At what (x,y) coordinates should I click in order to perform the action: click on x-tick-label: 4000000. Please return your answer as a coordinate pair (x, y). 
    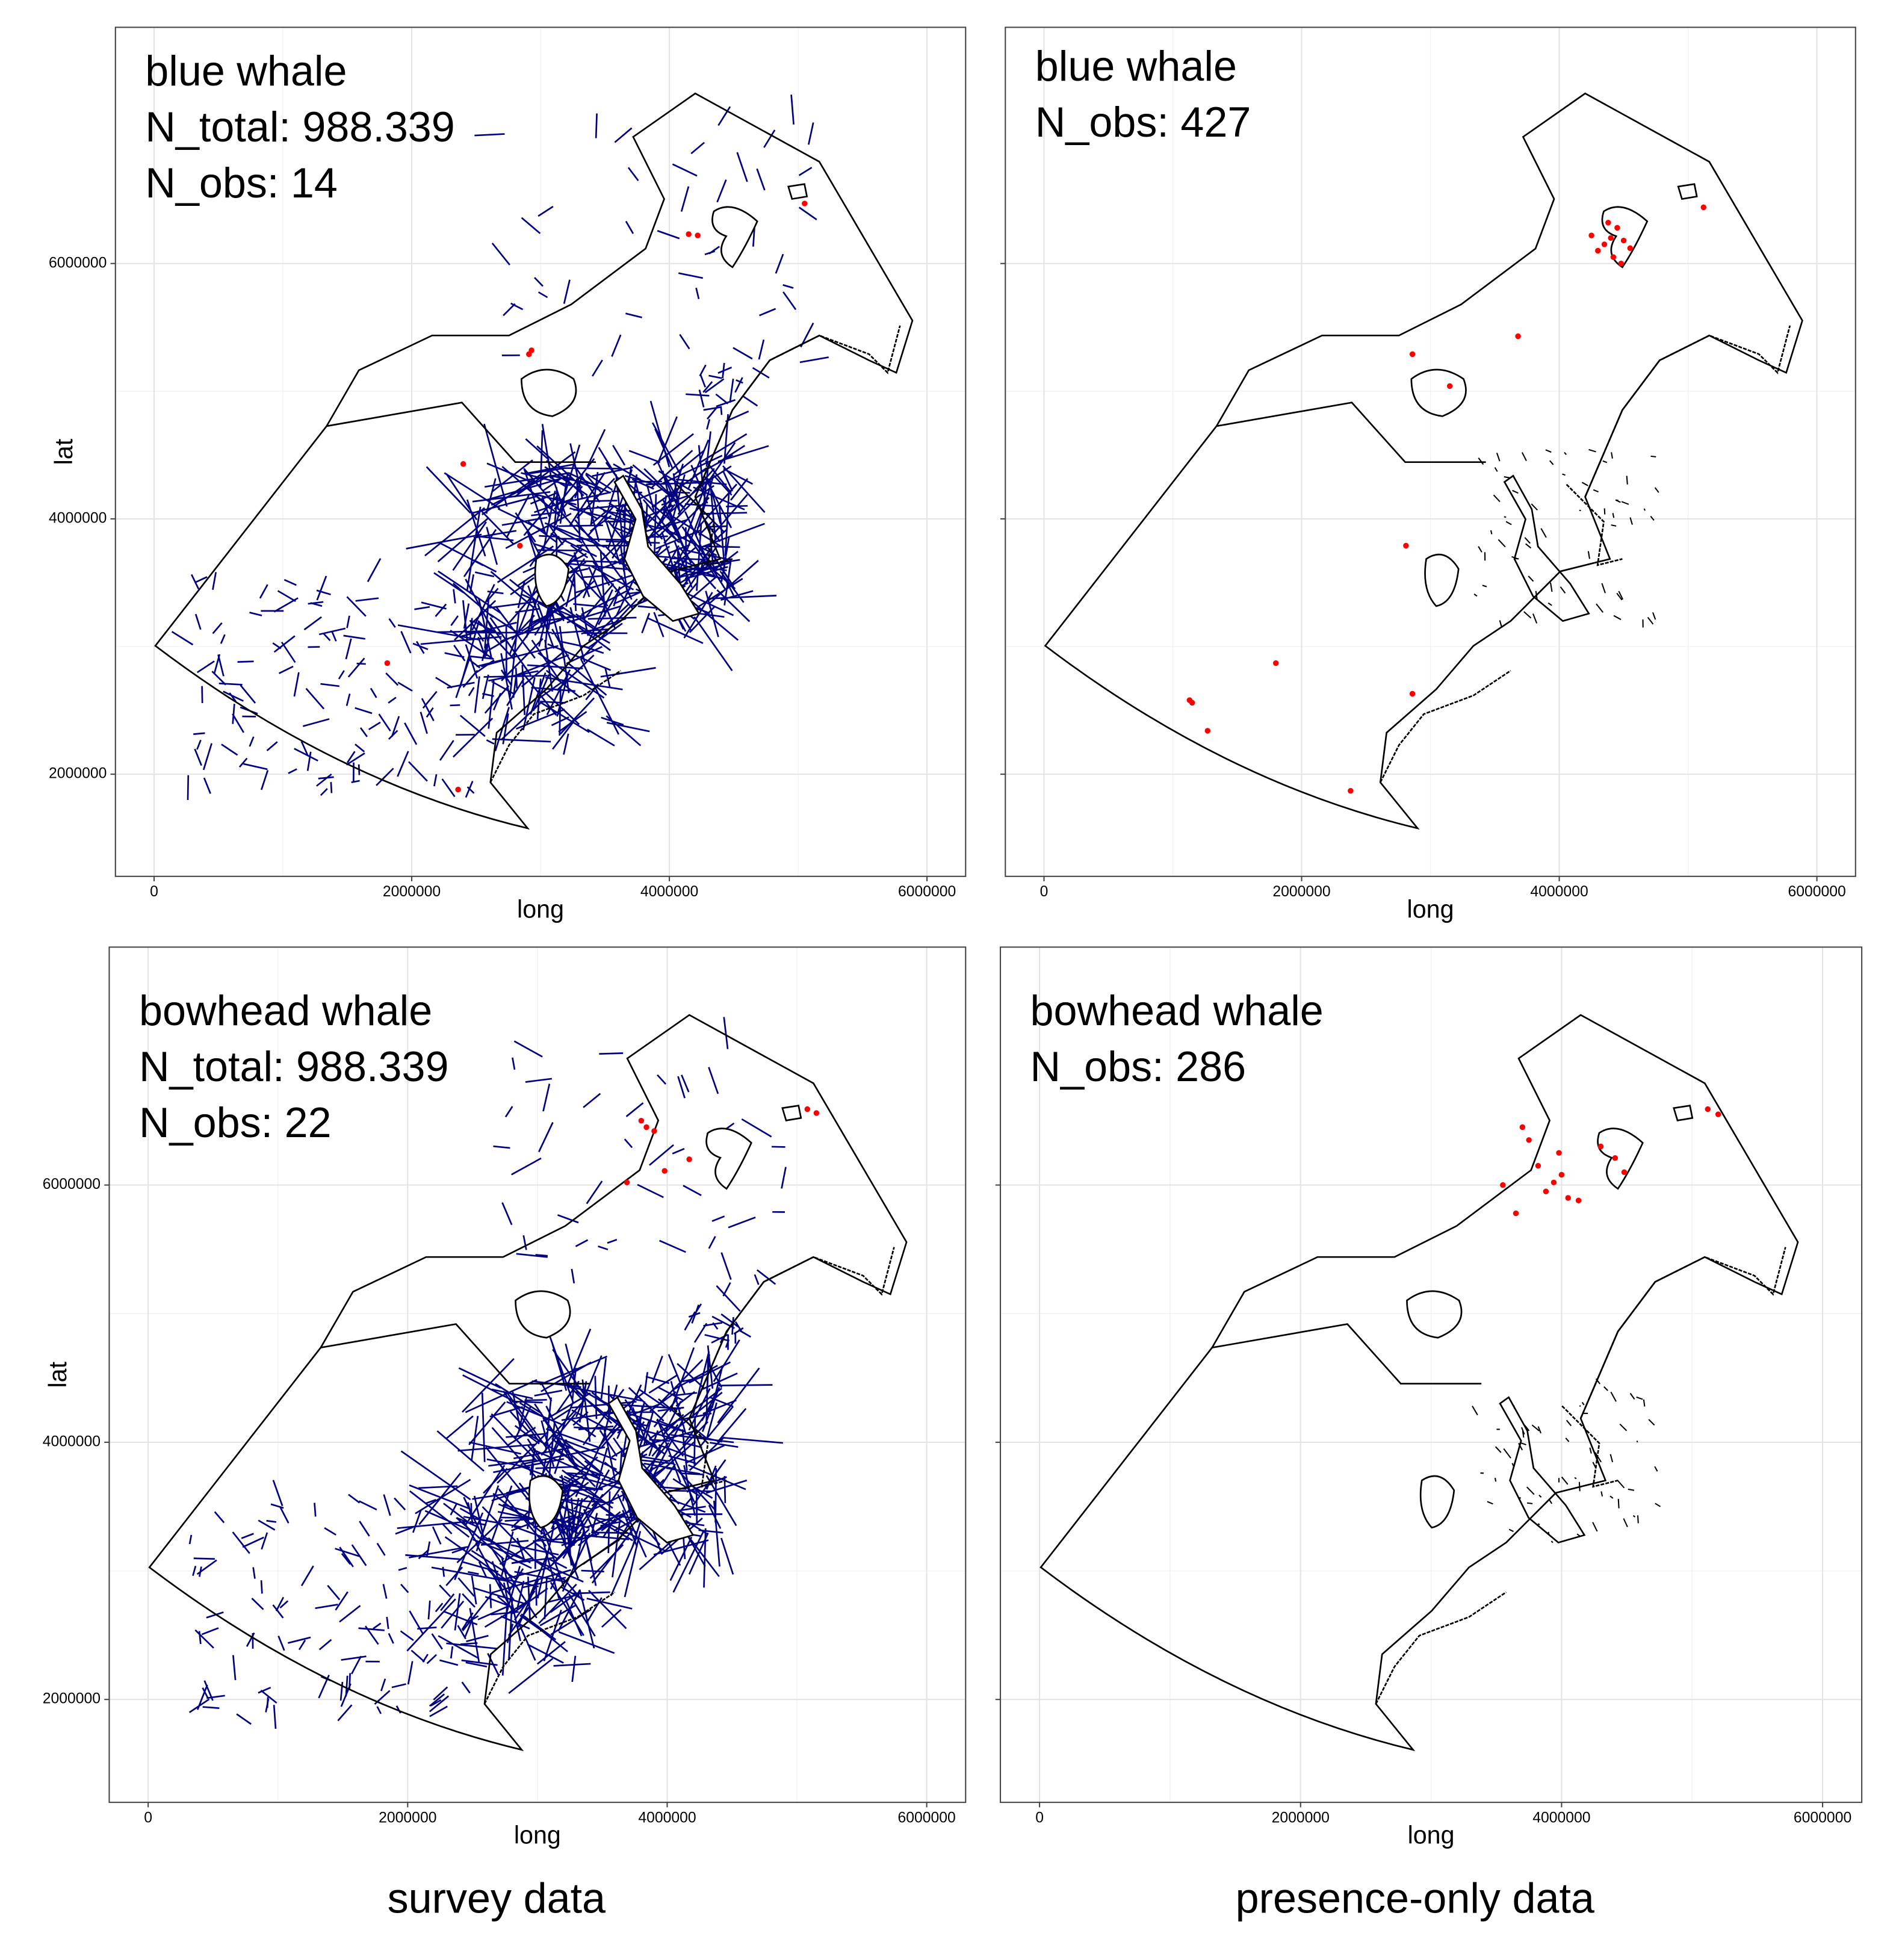
    Looking at the image, I should click on (667, 1818).